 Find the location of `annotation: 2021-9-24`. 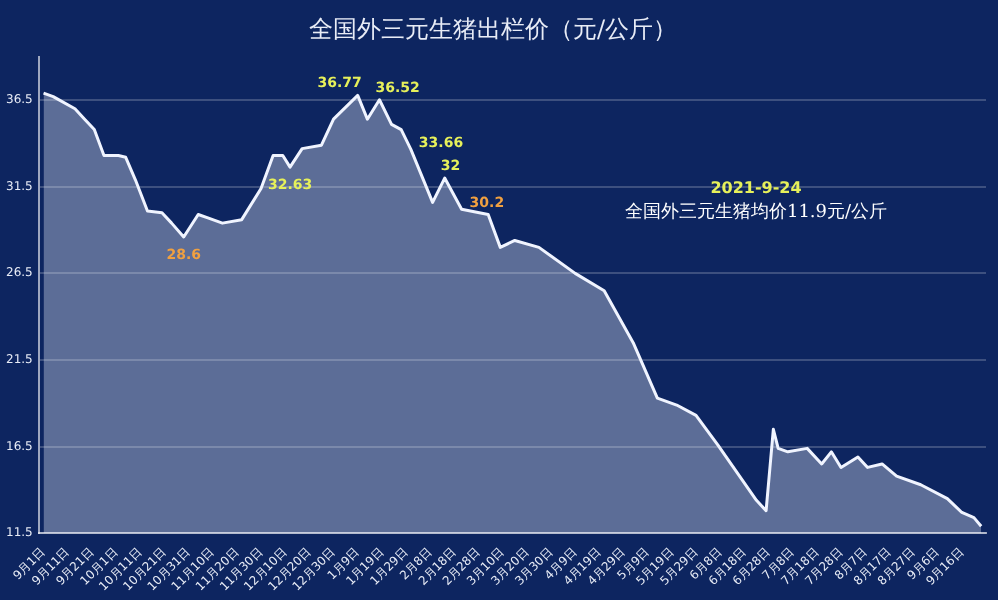

annotation: 2021-9-24 is located at coordinates (756, 187).